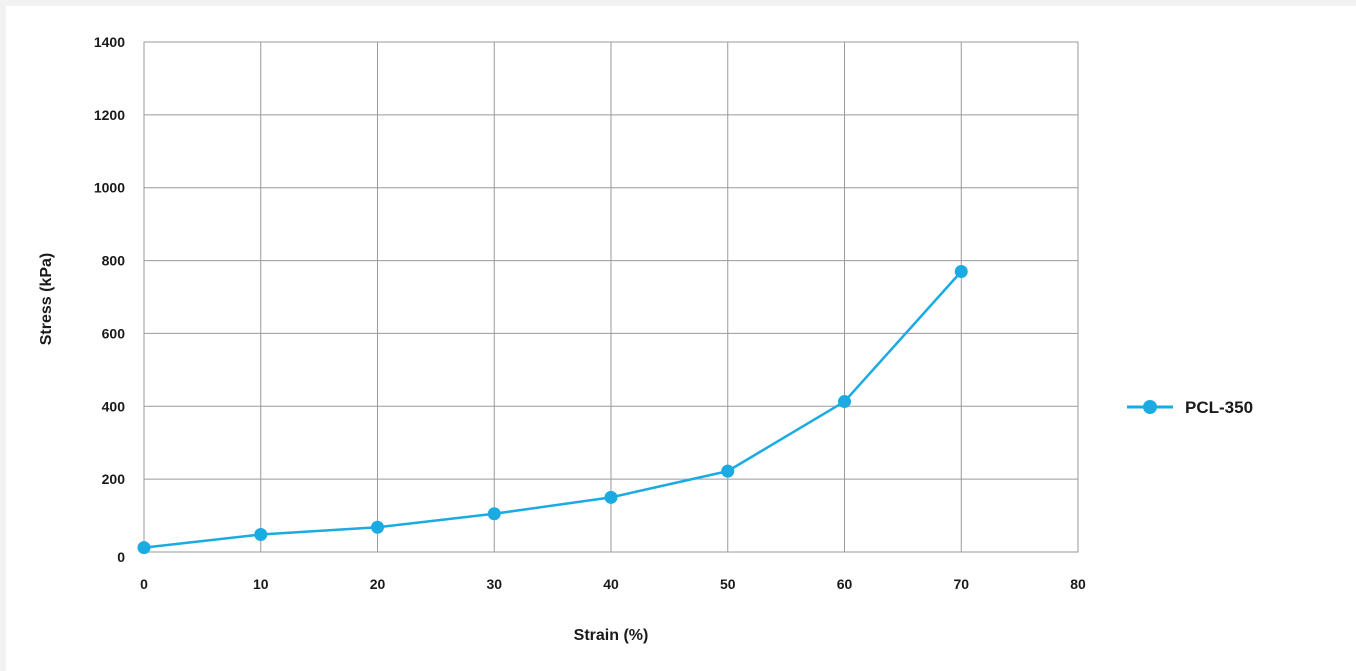 Image resolution: width=1356 pixels, height=671 pixels. What do you see at coordinates (728, 584) in the screenshot?
I see `x-tick-label: 50` at bounding box center [728, 584].